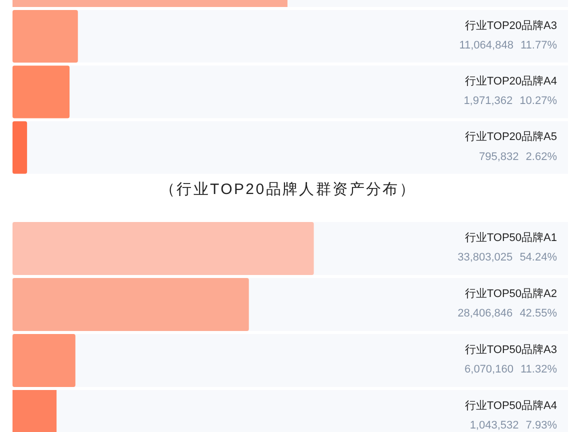 This screenshot has height=432, width=576. What do you see at coordinates (508, 258) in the screenshot?
I see `data-label: 33,803,025 54.24%` at bounding box center [508, 258].